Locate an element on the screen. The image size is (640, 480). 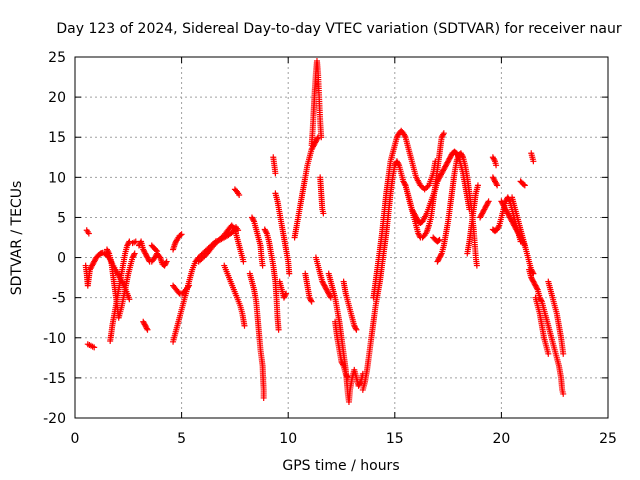
x-axis-title: GPS time / hours is located at coordinates (340, 466).